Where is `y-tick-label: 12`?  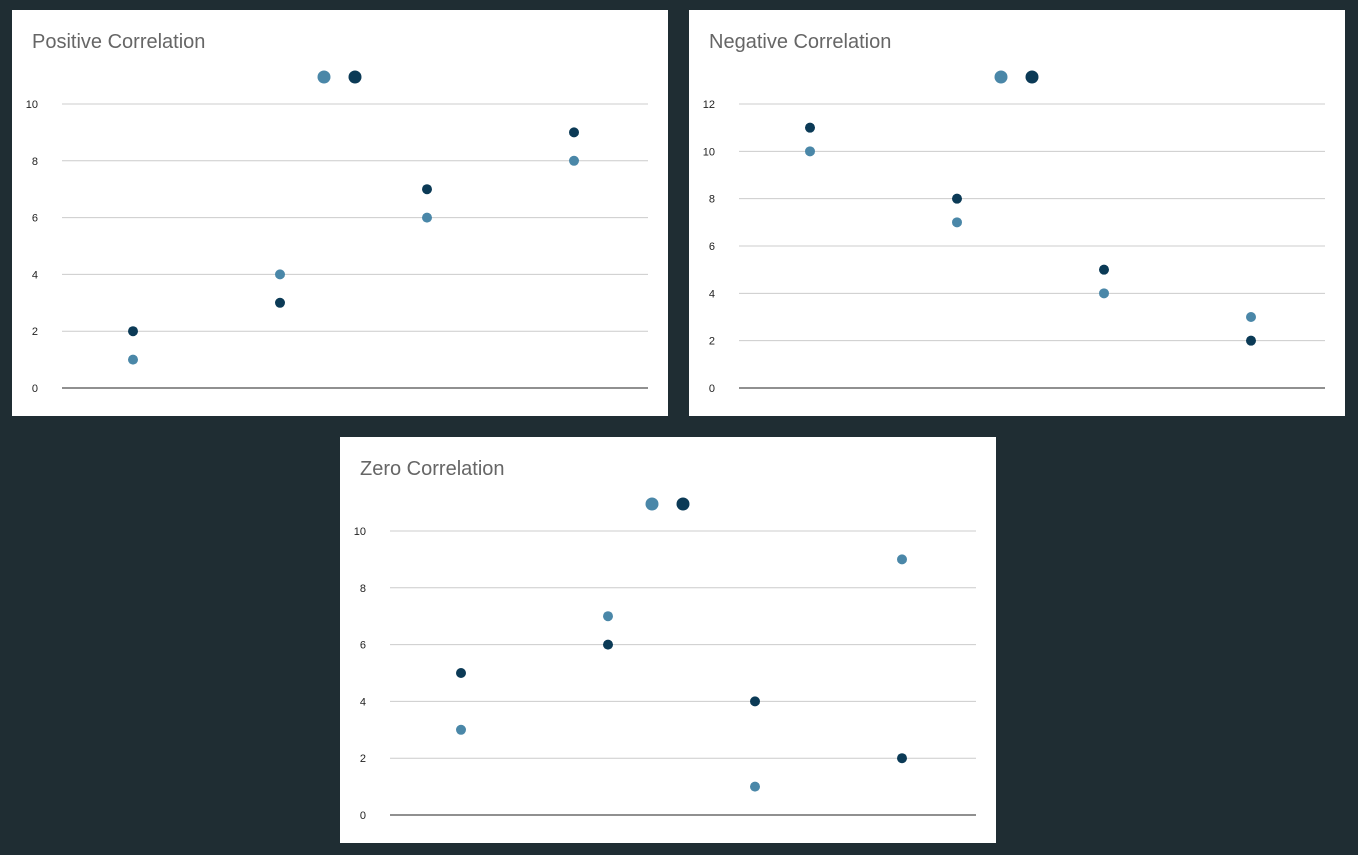 y-tick-label: 12 is located at coordinates (709, 105).